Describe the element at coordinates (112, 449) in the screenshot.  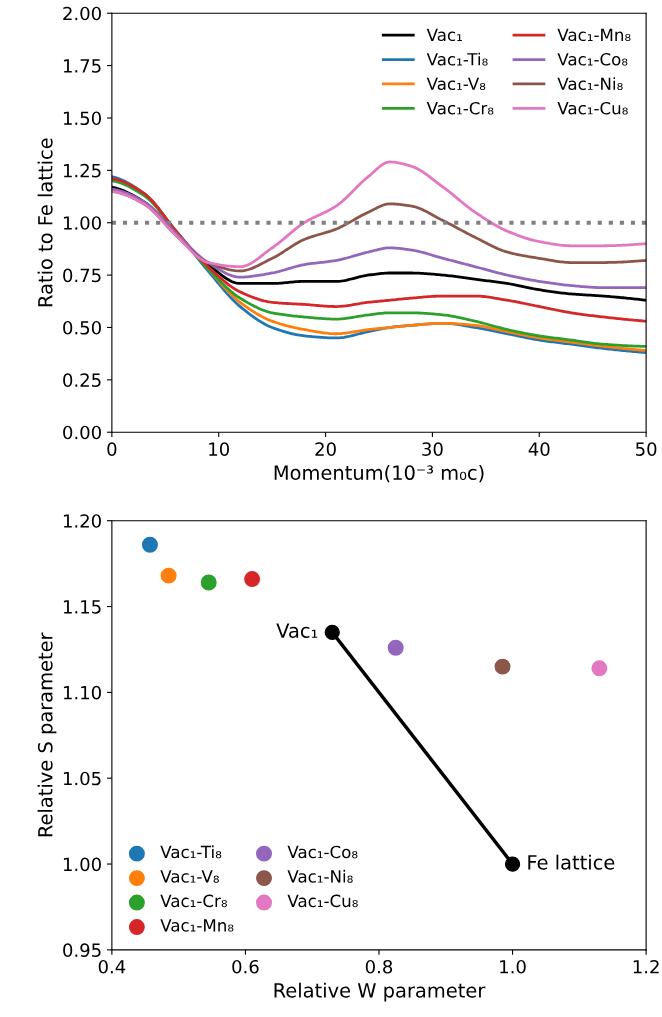
I see `x-tick-label: 0` at that location.